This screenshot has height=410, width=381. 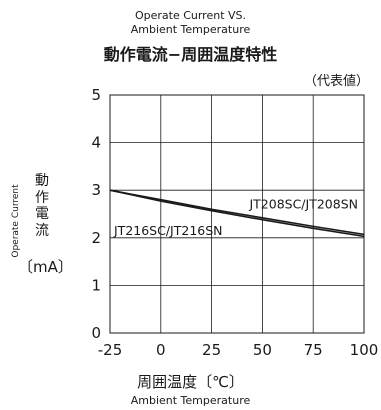 What do you see at coordinates (262, 350) in the screenshot?
I see `x-tick-label: 50` at bounding box center [262, 350].